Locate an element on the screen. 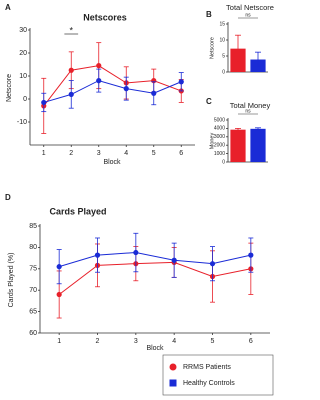  y-axis-title: Money is located at coordinates (212, 140).